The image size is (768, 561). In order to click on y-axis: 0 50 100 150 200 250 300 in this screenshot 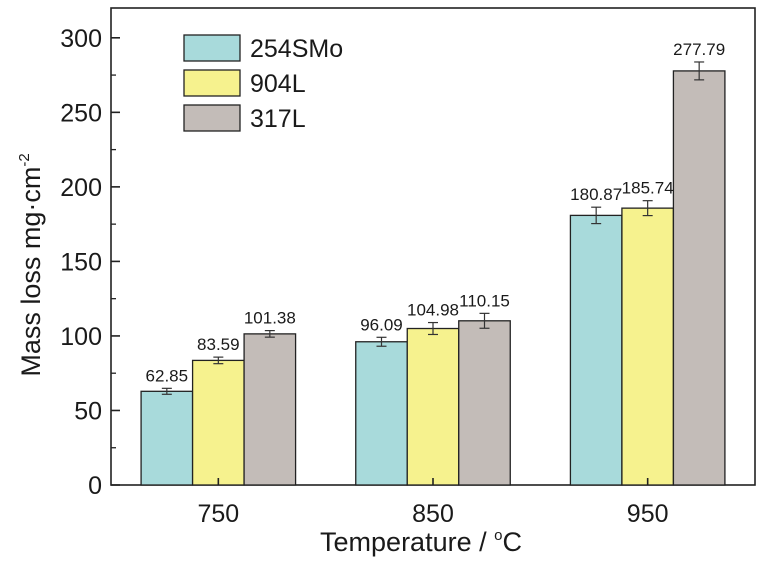, I will do `click(90, 262)`.